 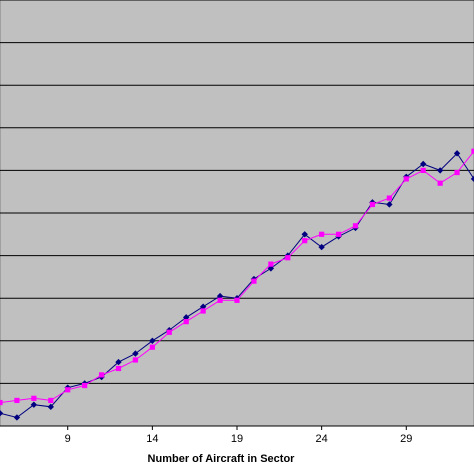 What do you see at coordinates (68, 439) in the screenshot?
I see `x-tick-label: 9` at bounding box center [68, 439].